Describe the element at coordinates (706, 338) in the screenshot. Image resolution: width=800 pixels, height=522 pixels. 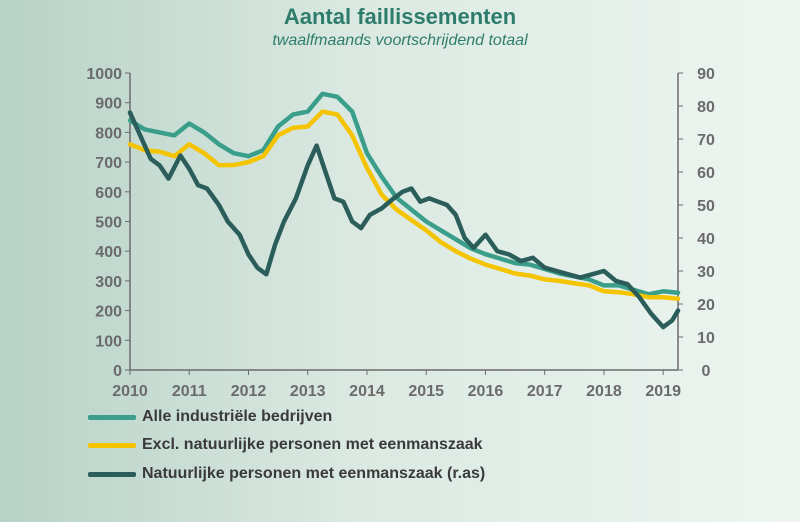
I see `right-tick-label: 10` at that location.